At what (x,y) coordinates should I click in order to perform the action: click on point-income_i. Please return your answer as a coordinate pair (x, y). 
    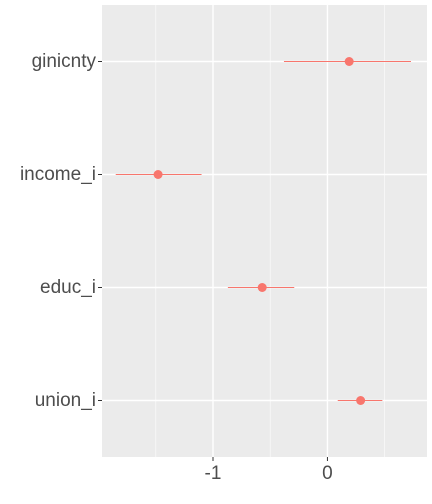
    Looking at the image, I should click on (158, 174).